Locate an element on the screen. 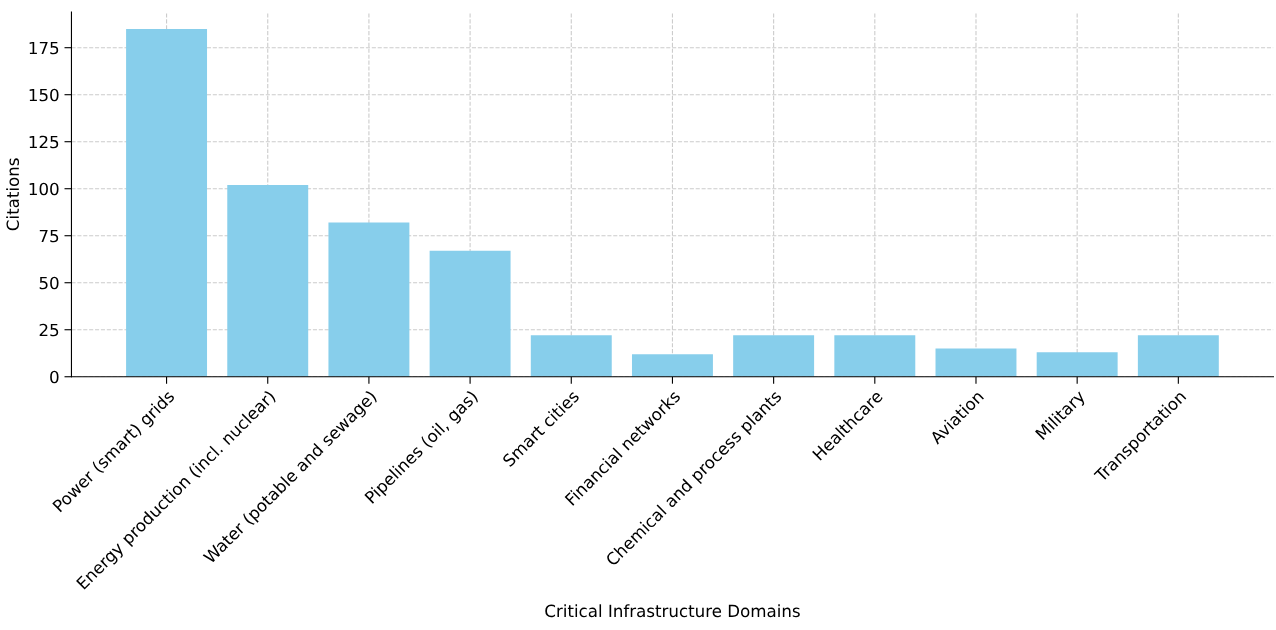 Image resolution: width=1276 pixels, height=630 pixels. y-tick-label: 175 is located at coordinates (44, 48).